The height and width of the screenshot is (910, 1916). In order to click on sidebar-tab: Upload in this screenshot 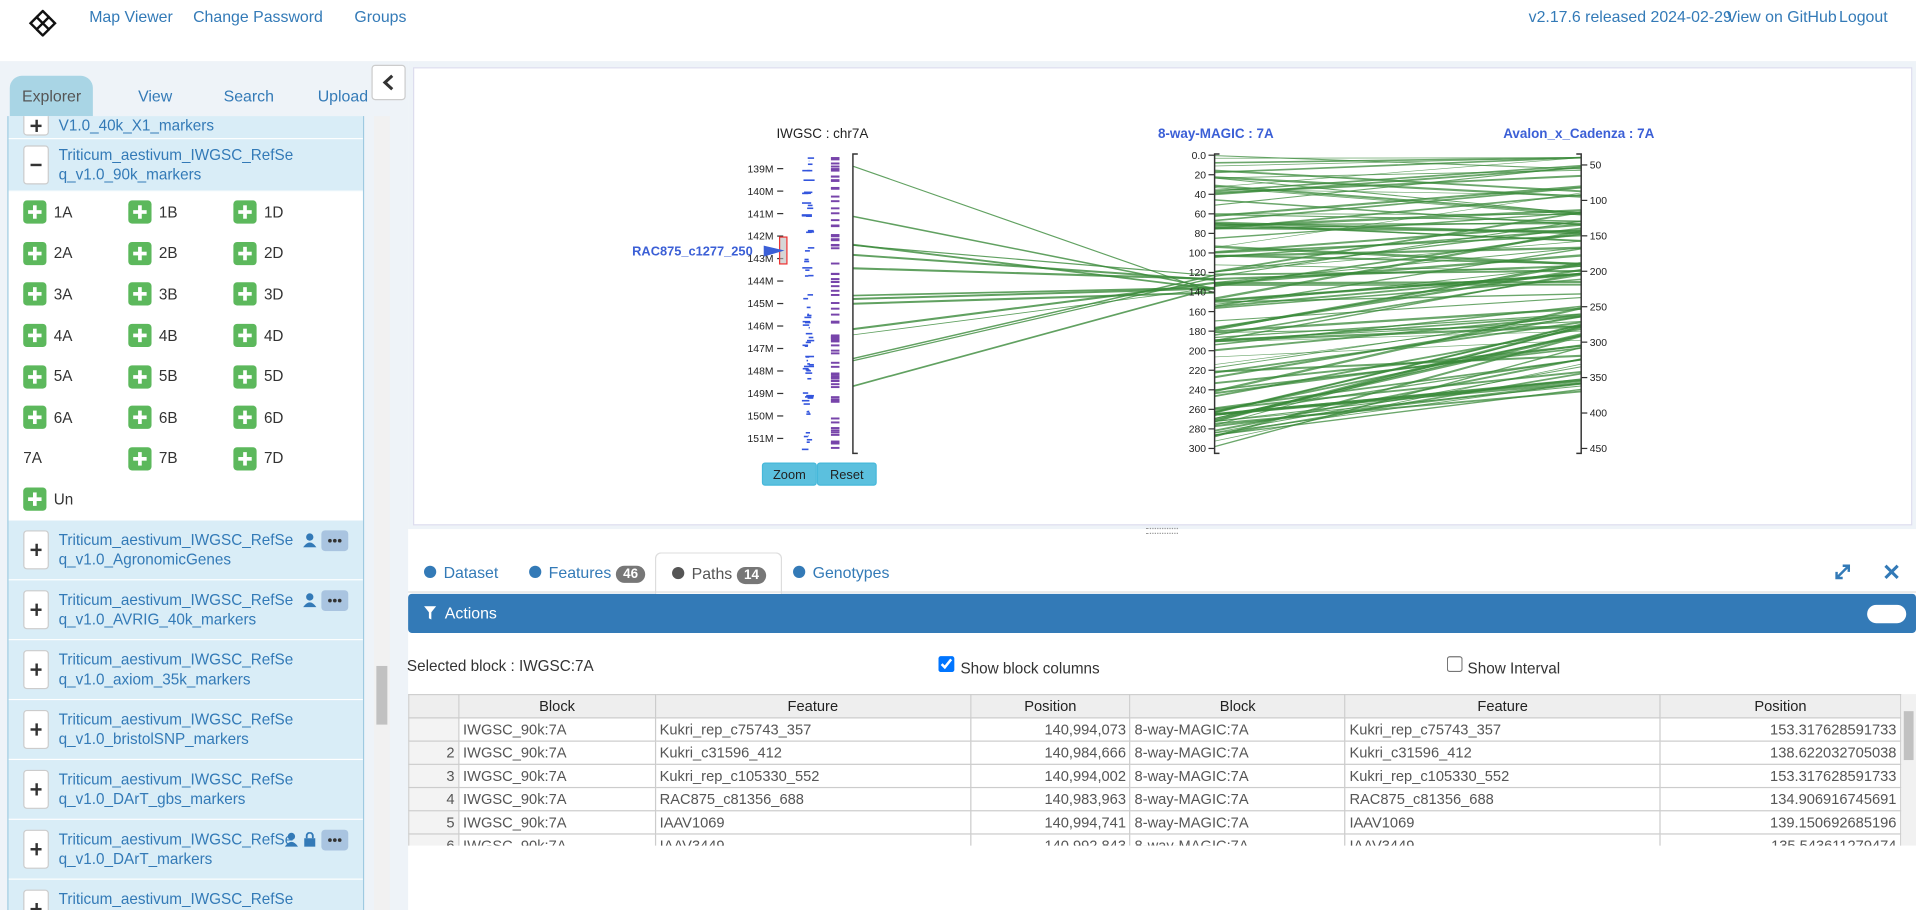, I will do `click(343, 96)`.